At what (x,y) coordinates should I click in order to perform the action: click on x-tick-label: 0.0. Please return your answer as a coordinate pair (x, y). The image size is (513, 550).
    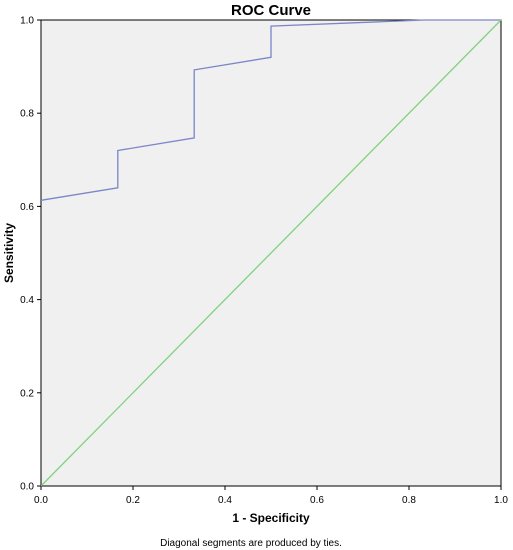
    Looking at the image, I should click on (41, 500).